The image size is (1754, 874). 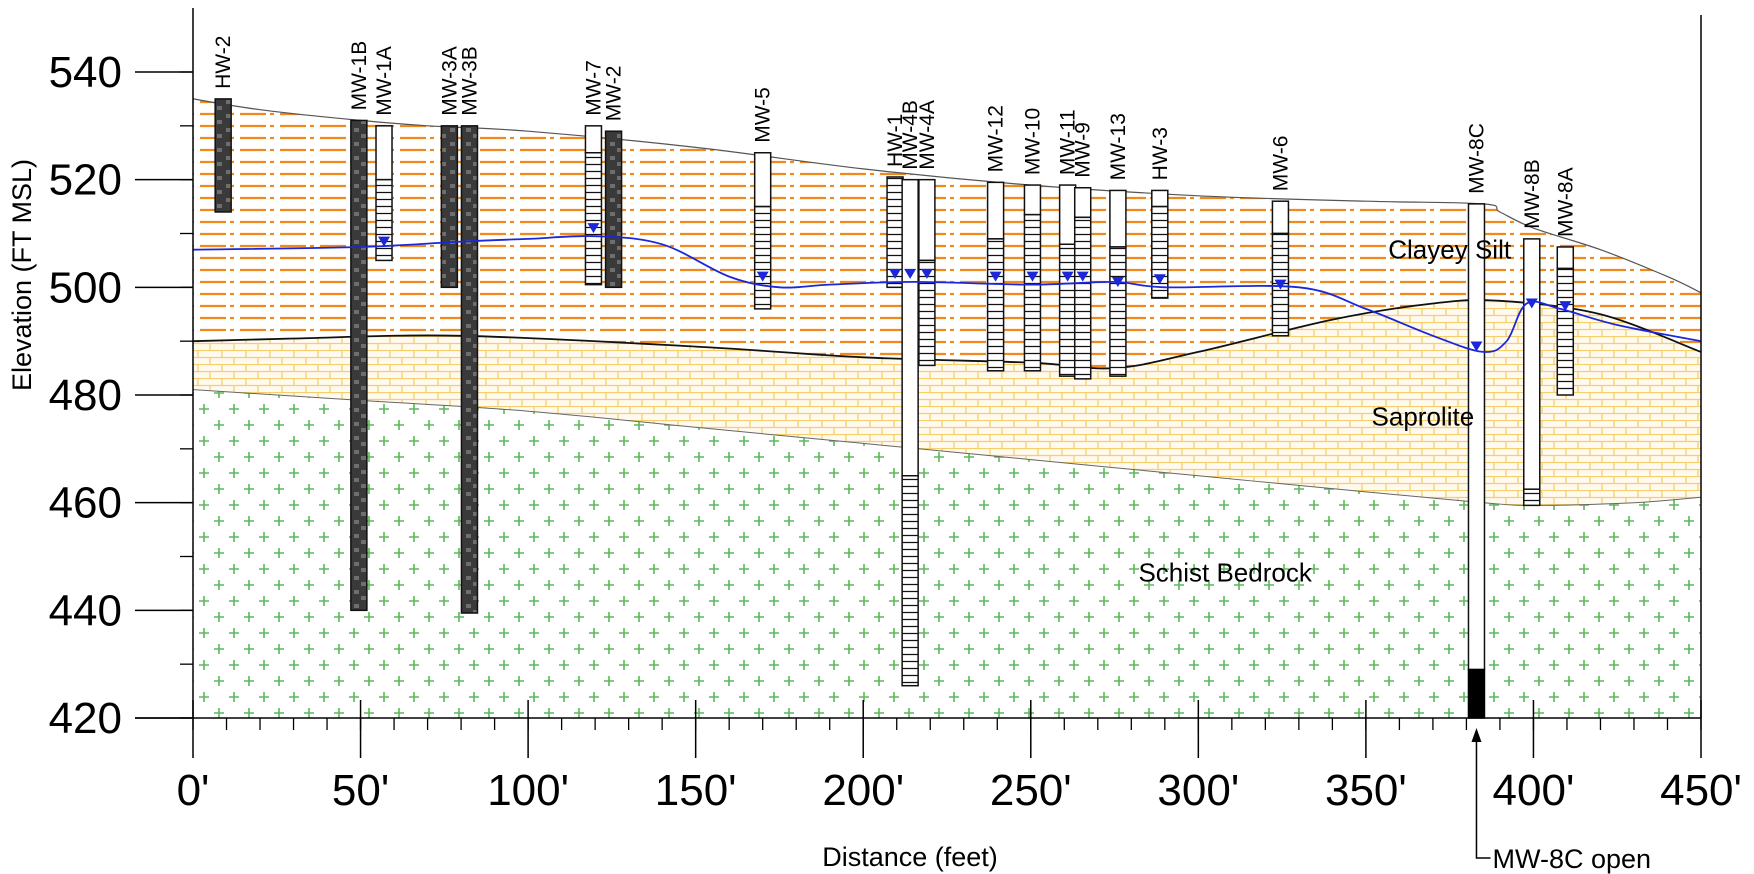 I want to click on callout-leader-line, so click(x=1483, y=796).